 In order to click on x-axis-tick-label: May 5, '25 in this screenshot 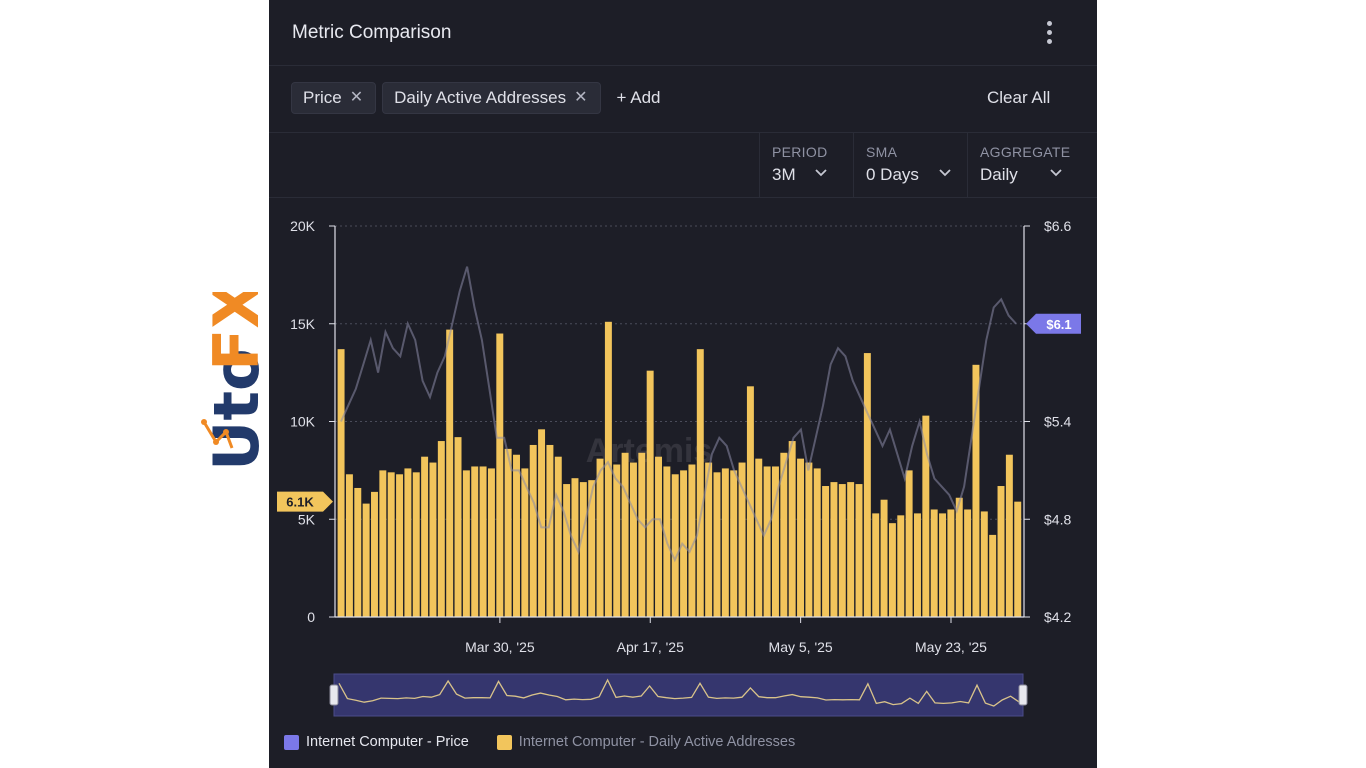, I will do `click(801, 647)`.